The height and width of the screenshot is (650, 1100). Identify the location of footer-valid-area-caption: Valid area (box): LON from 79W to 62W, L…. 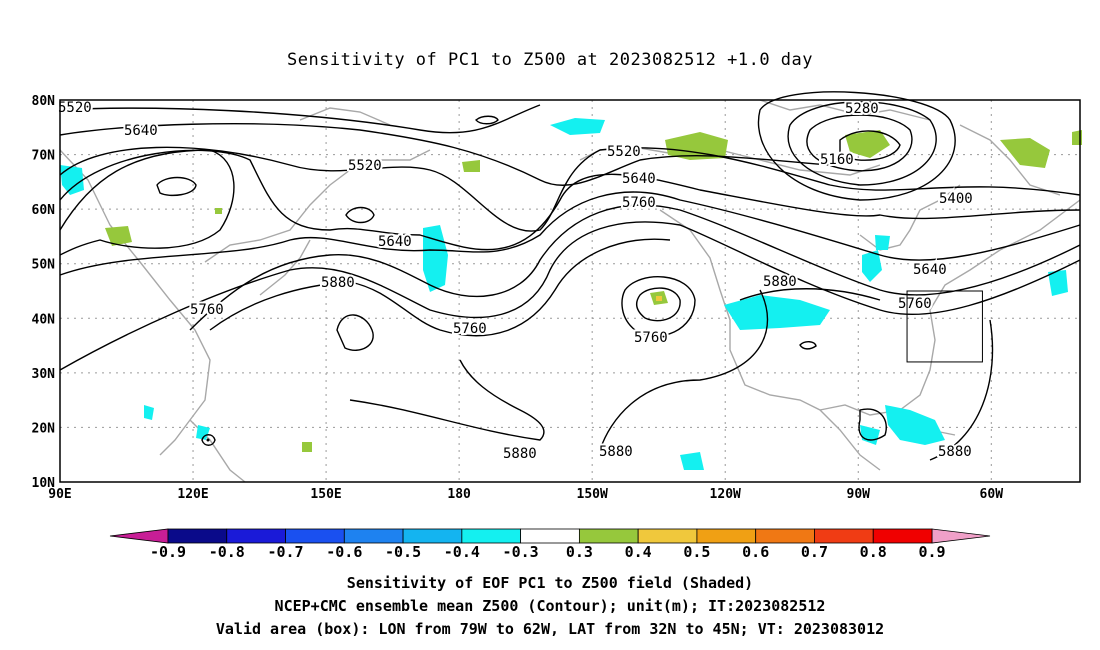
(550, 629).